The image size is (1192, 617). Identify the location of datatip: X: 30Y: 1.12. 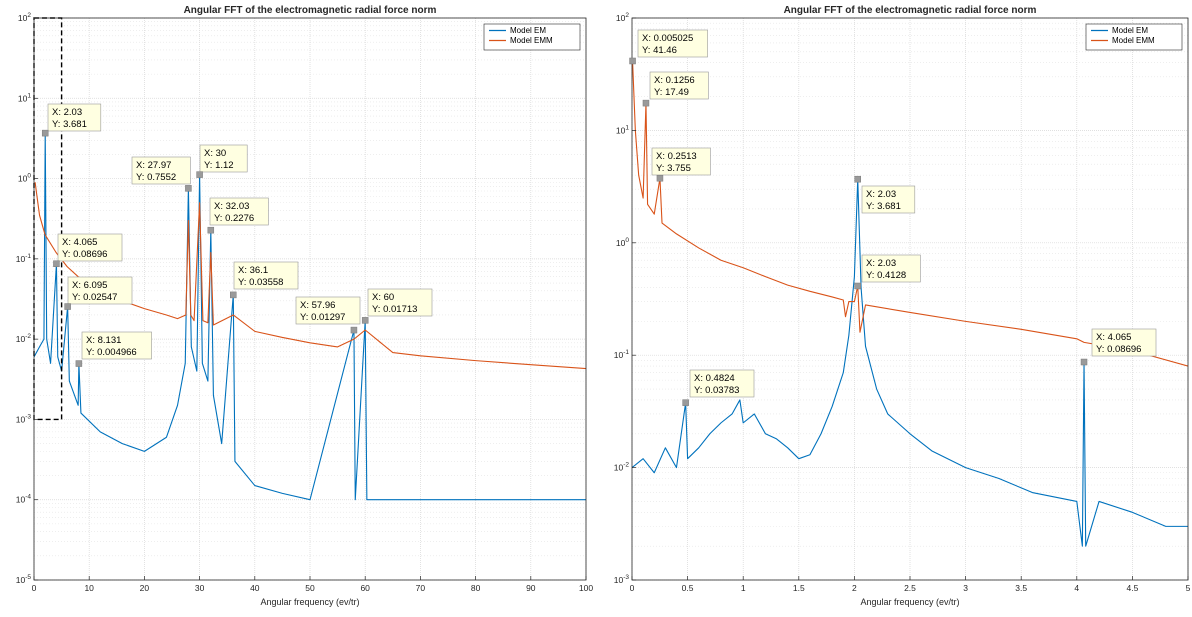
(222, 161).